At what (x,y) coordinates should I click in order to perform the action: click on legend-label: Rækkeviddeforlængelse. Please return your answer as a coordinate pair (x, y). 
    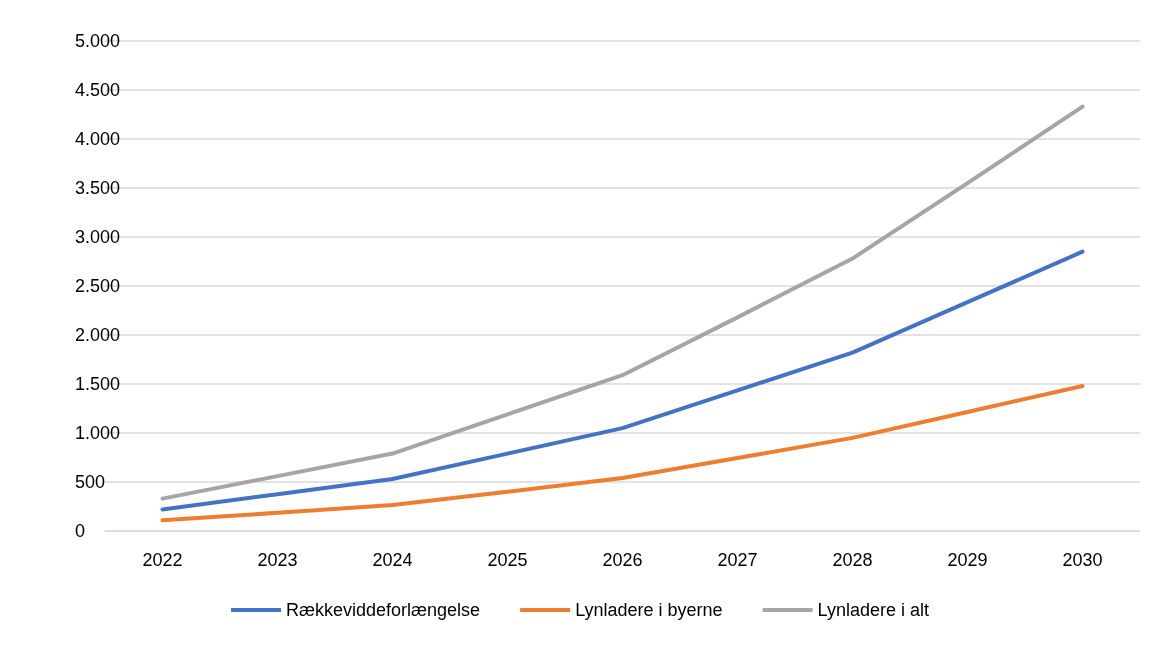
    Looking at the image, I should click on (383, 610).